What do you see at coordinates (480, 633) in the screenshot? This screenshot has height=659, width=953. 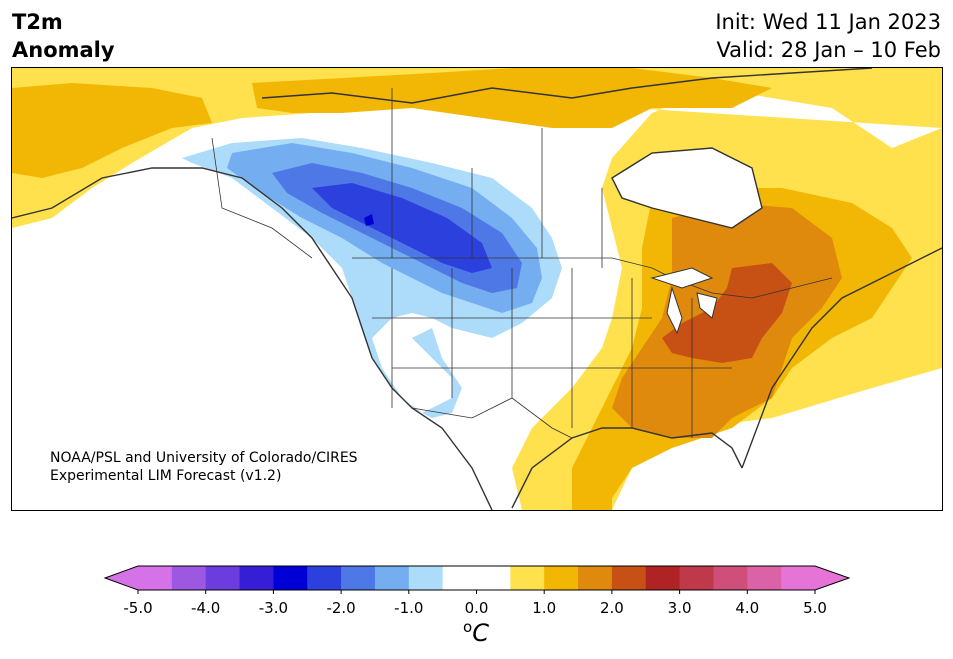 I see `unit-letter: C` at bounding box center [480, 633].